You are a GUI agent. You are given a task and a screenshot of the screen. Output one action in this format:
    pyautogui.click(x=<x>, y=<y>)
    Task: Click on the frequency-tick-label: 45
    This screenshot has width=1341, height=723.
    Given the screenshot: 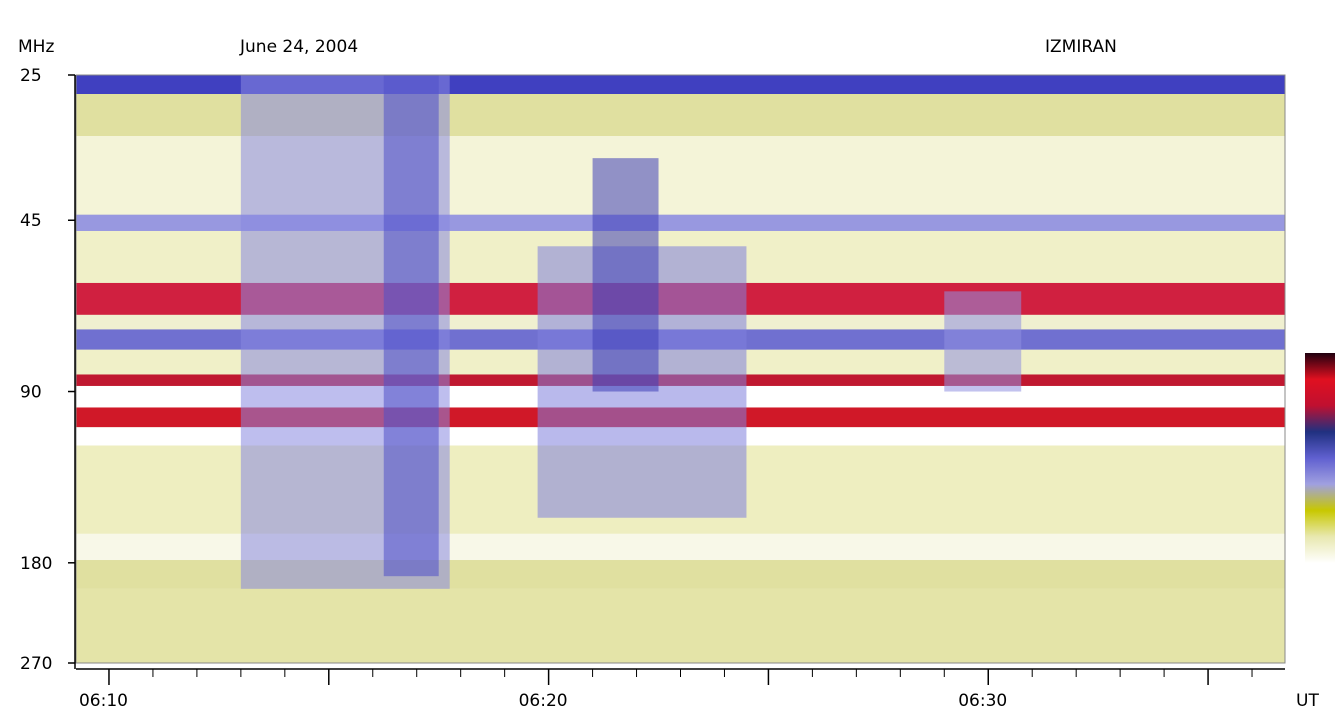 What is the action you would take?
    pyautogui.click(x=31, y=221)
    